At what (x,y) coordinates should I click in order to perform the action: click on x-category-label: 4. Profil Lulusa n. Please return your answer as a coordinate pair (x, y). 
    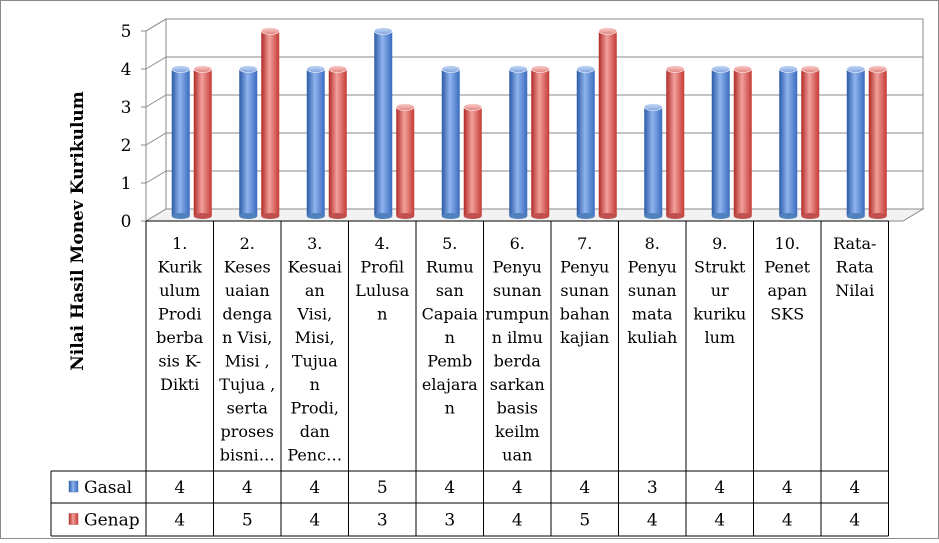
    Looking at the image, I should click on (382, 279).